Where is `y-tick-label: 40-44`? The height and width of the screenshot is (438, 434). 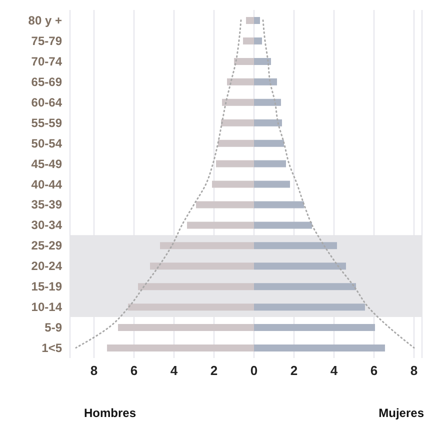 y-tick-label: 40-44 is located at coordinates (46, 184).